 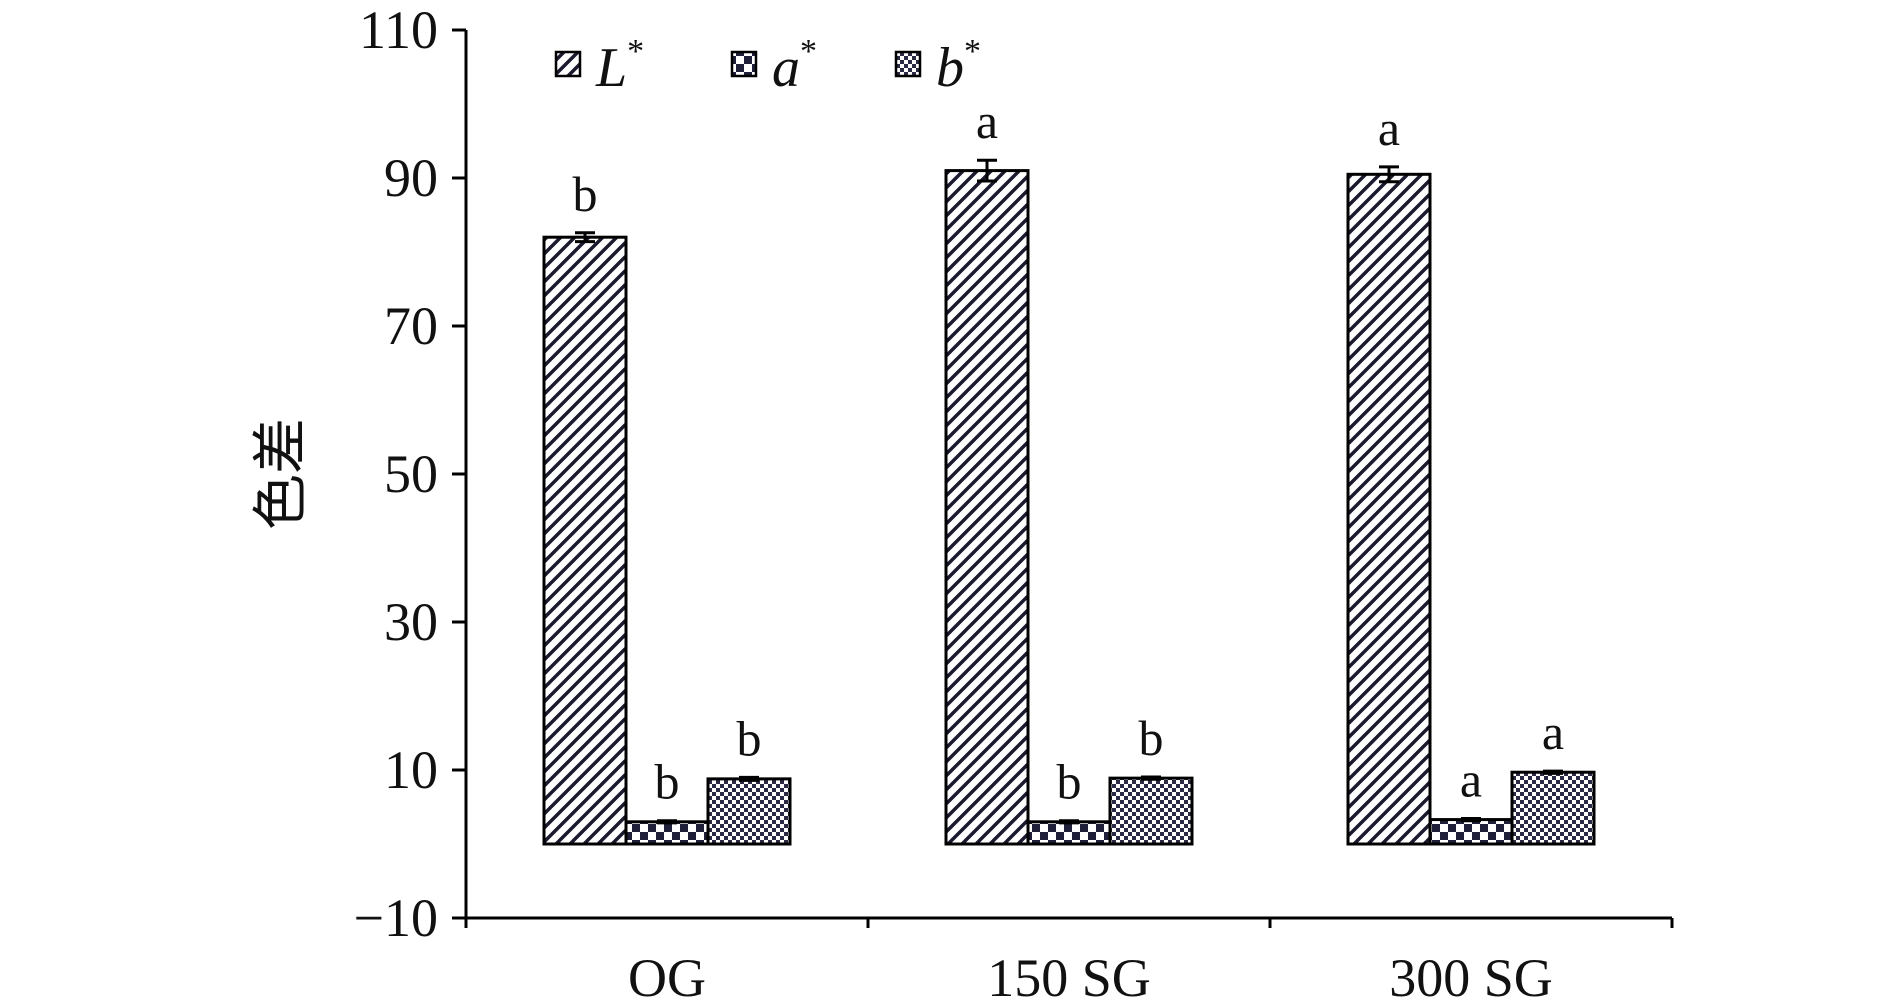 I want to click on legend-label-L: L*, so click(x=619, y=66).